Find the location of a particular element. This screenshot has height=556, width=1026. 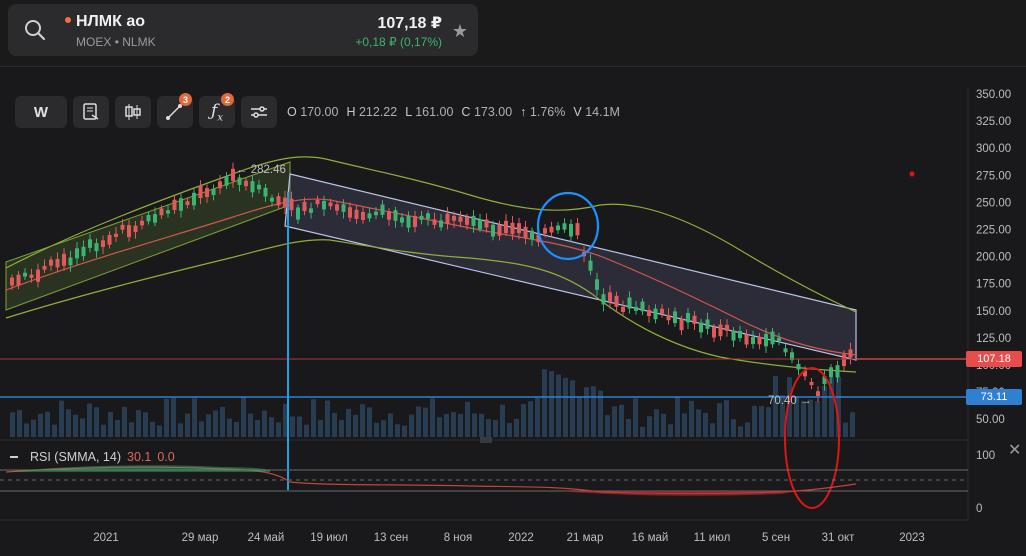

close-icon: ✕ is located at coordinates (1015, 450).